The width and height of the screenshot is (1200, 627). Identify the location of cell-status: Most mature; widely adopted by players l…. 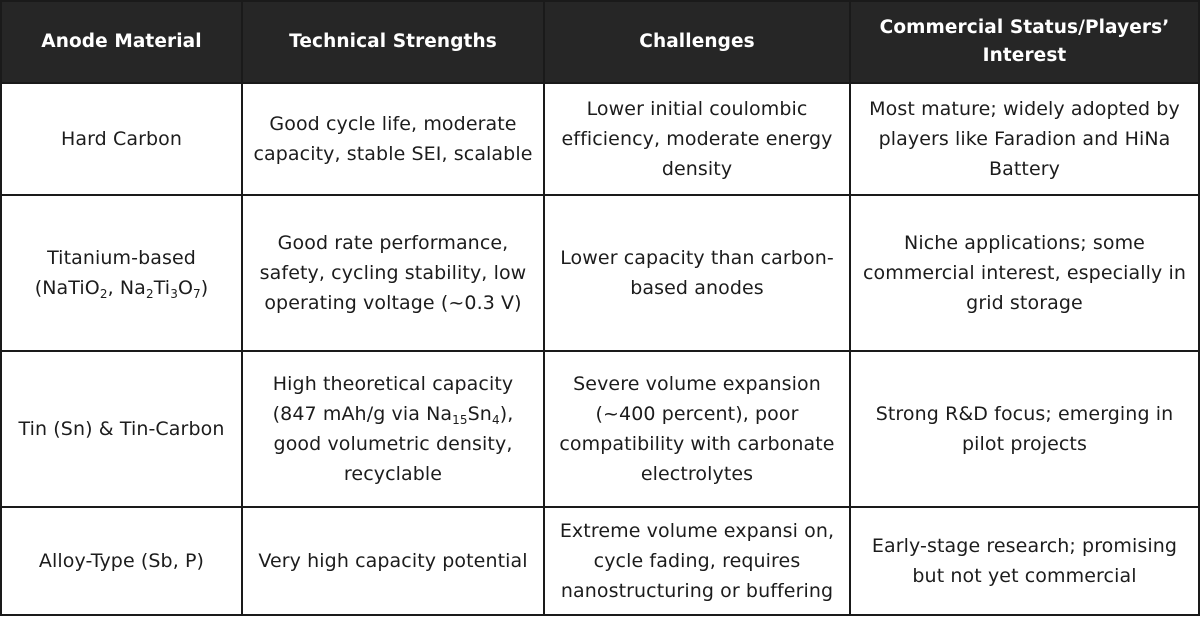
(1024, 139).